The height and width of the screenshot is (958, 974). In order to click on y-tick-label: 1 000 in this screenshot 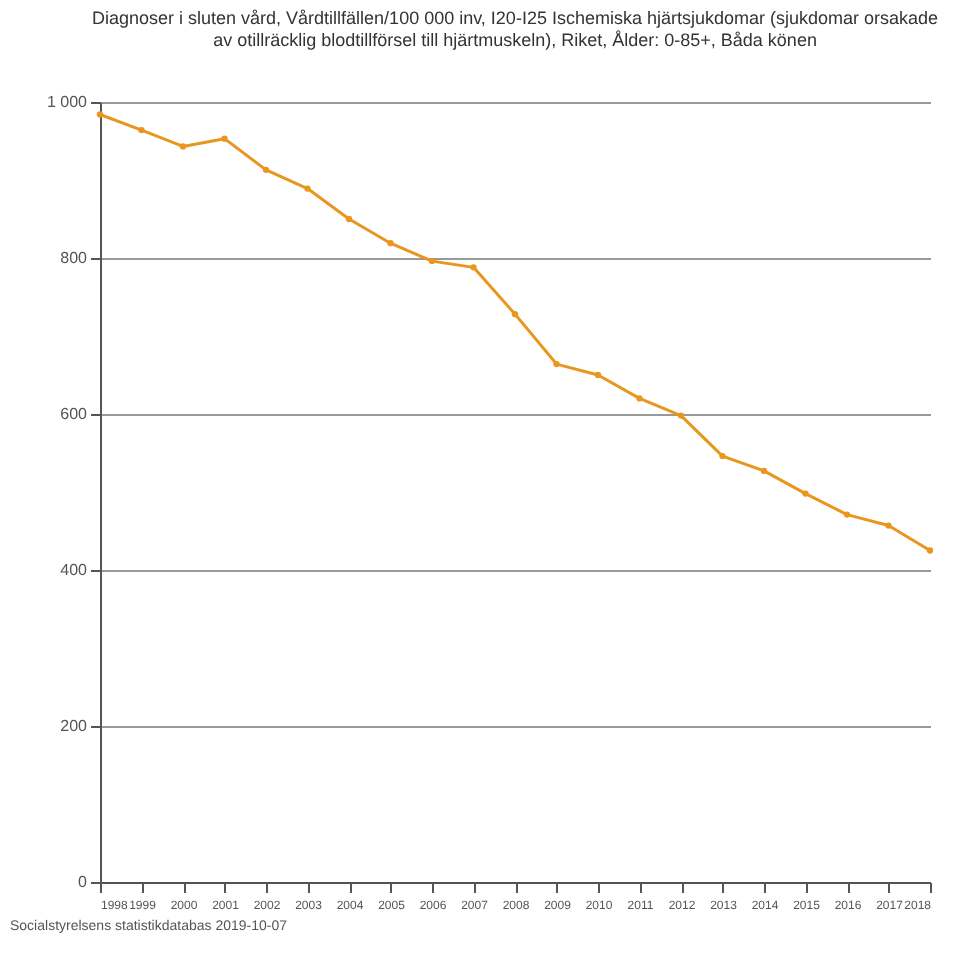, I will do `click(67, 102)`.